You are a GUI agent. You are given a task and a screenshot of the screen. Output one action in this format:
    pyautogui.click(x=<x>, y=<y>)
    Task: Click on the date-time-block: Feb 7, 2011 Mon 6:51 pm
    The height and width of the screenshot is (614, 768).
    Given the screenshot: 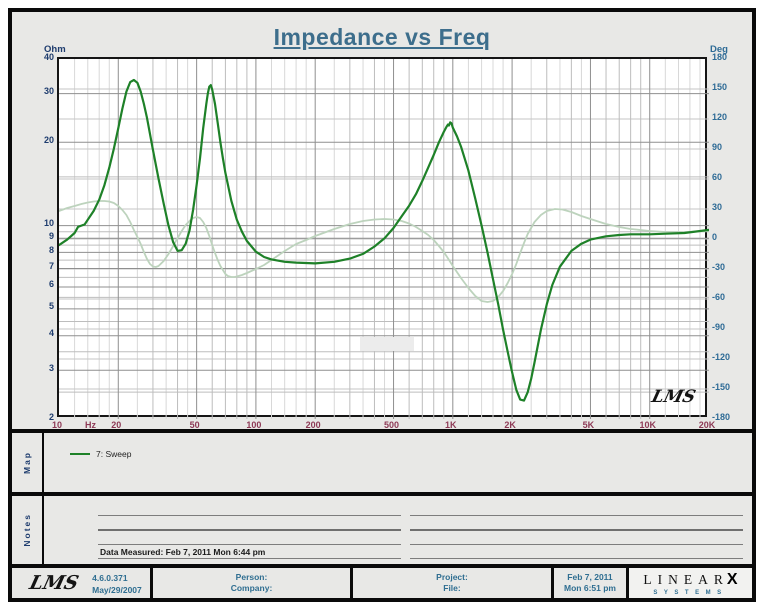 What is the action you would take?
    pyautogui.click(x=590, y=583)
    